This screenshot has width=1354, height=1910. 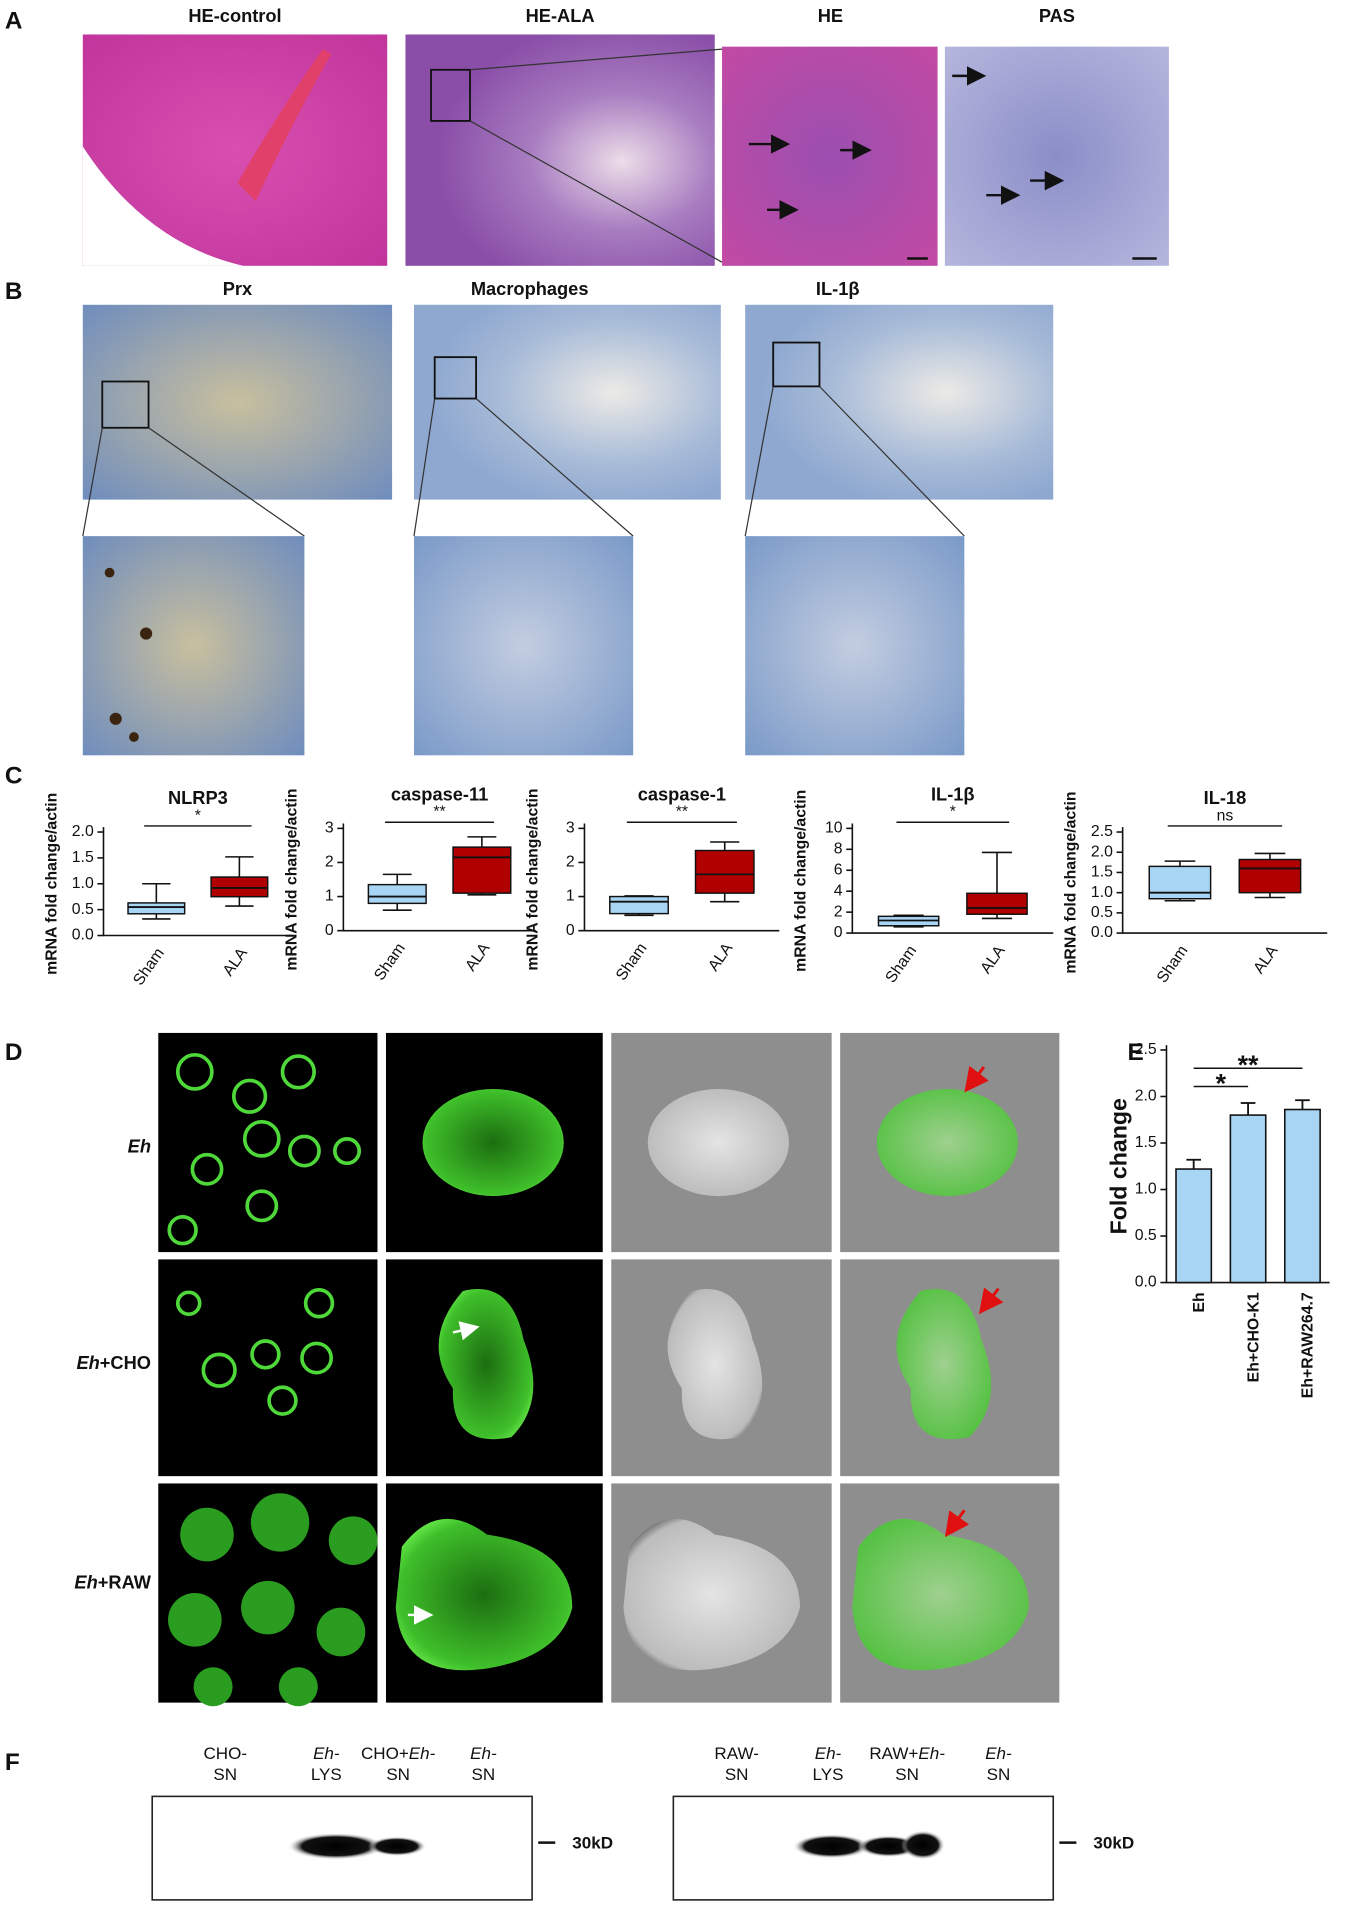 What do you see at coordinates (14, 21) in the screenshot?
I see `panel-label: A` at bounding box center [14, 21].